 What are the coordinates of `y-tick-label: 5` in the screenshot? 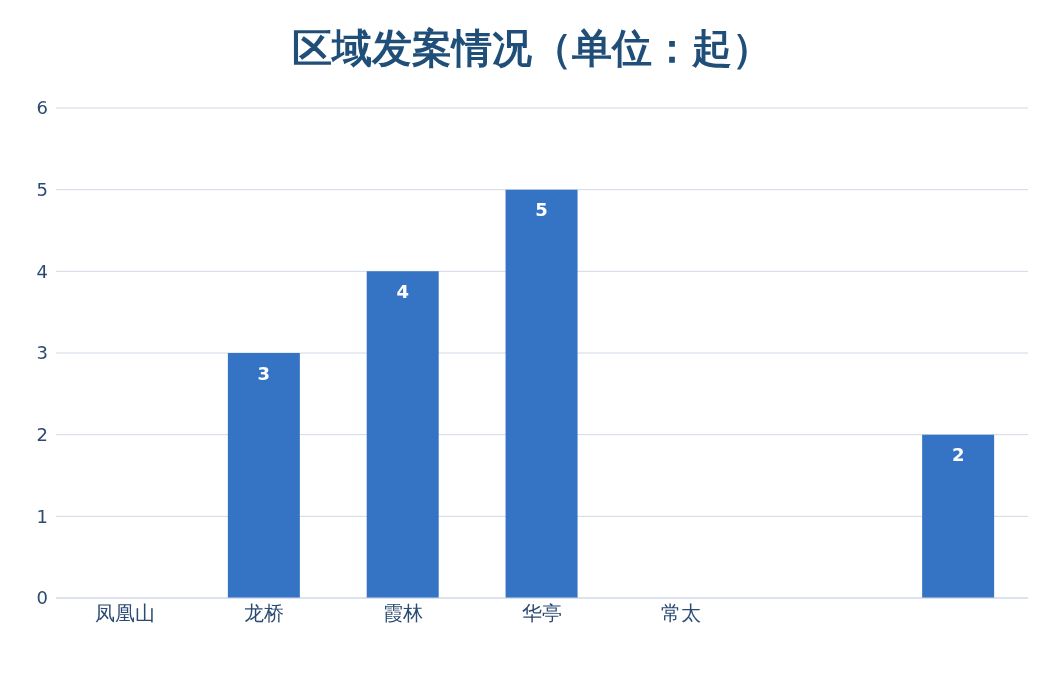 It's located at (42, 190).